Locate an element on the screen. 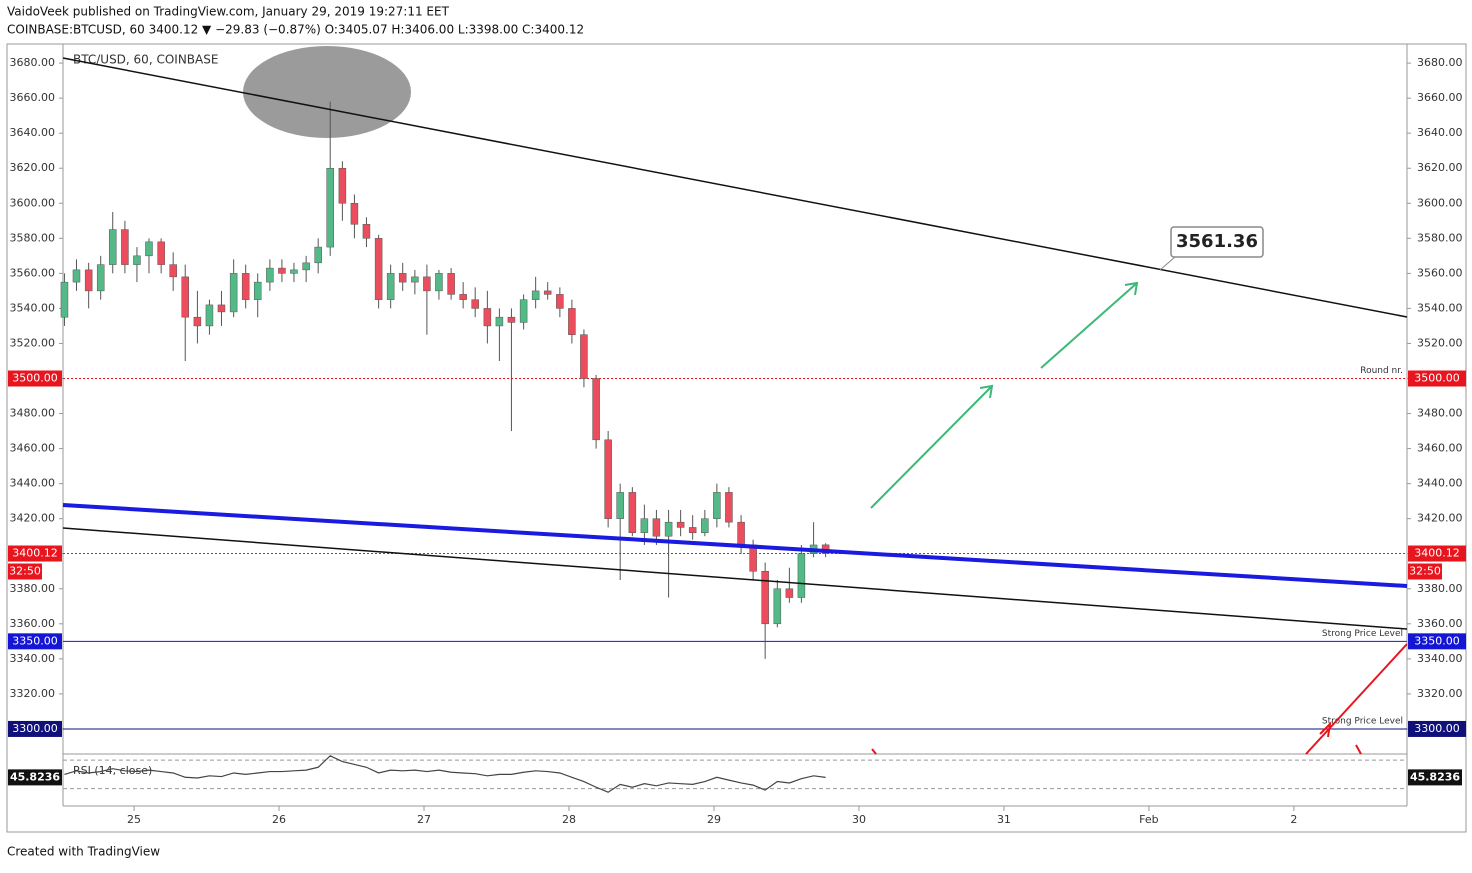  x-tick-label: 30 is located at coordinates (859, 819).